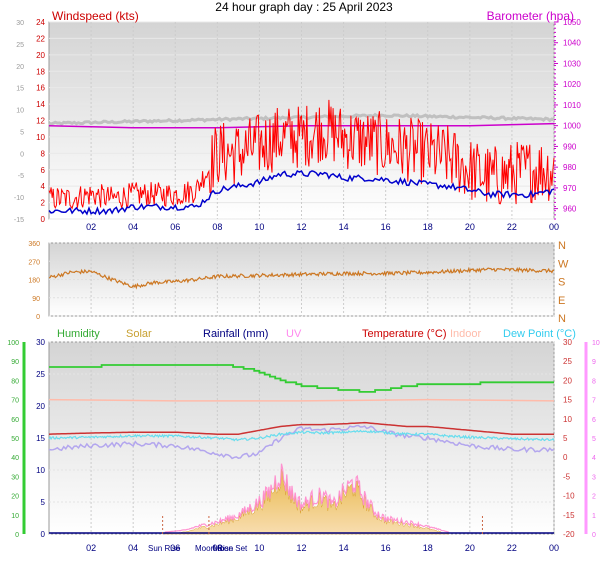  What do you see at coordinates (15, 401) in the screenshot?
I see `humidity-tick-label: 70` at bounding box center [15, 401].